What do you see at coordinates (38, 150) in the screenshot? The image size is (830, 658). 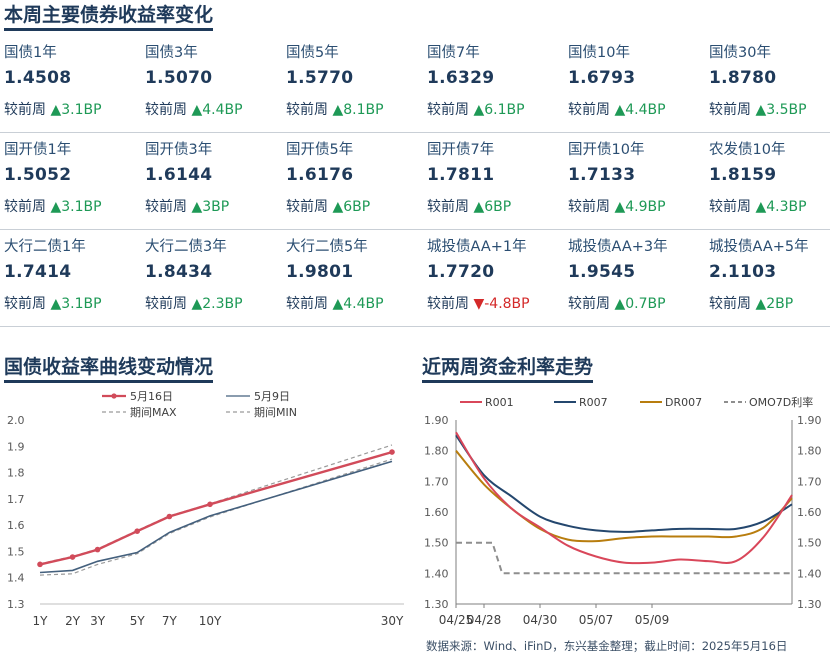 I see `bond-name: 国开债1年` at bounding box center [38, 150].